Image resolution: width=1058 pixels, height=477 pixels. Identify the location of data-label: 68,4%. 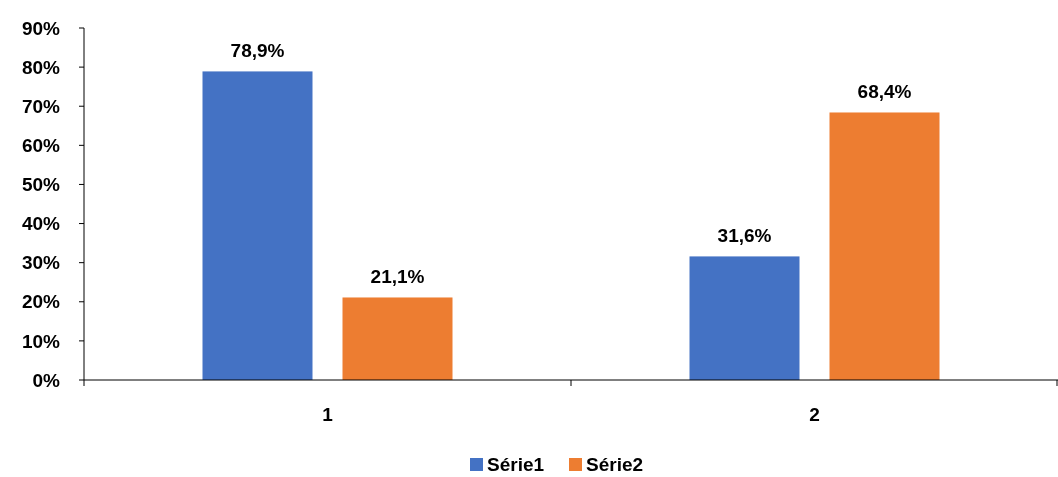
(884, 92).